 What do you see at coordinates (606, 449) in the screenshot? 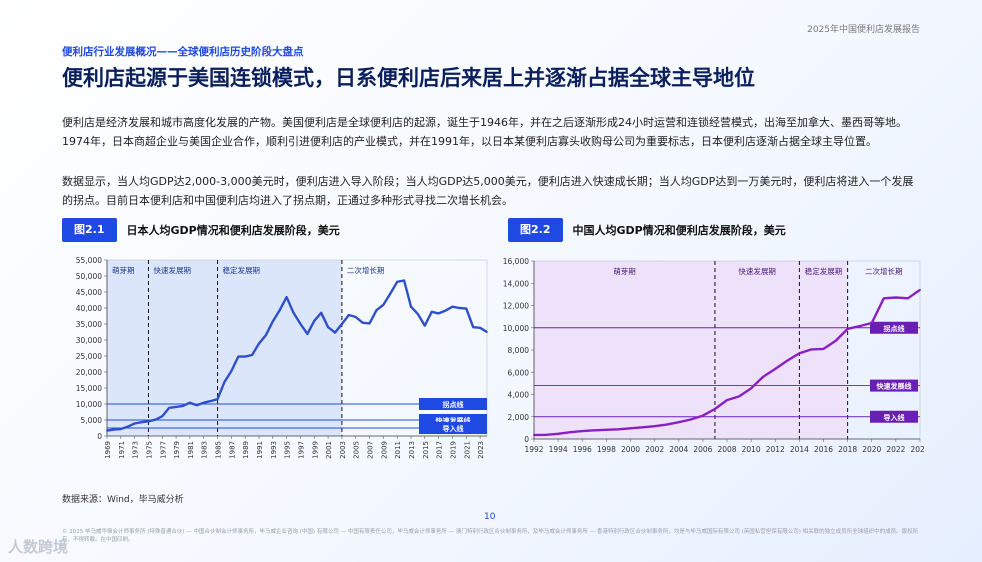
I see `x-tick-label: 1998` at bounding box center [606, 449].